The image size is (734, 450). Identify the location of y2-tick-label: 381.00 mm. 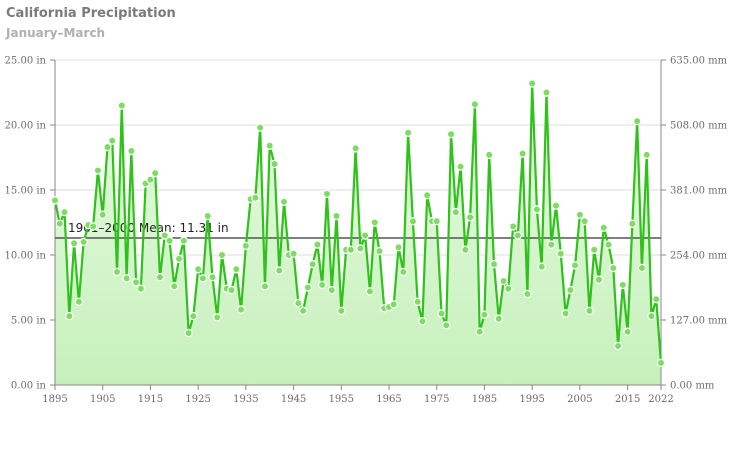
(699, 191).